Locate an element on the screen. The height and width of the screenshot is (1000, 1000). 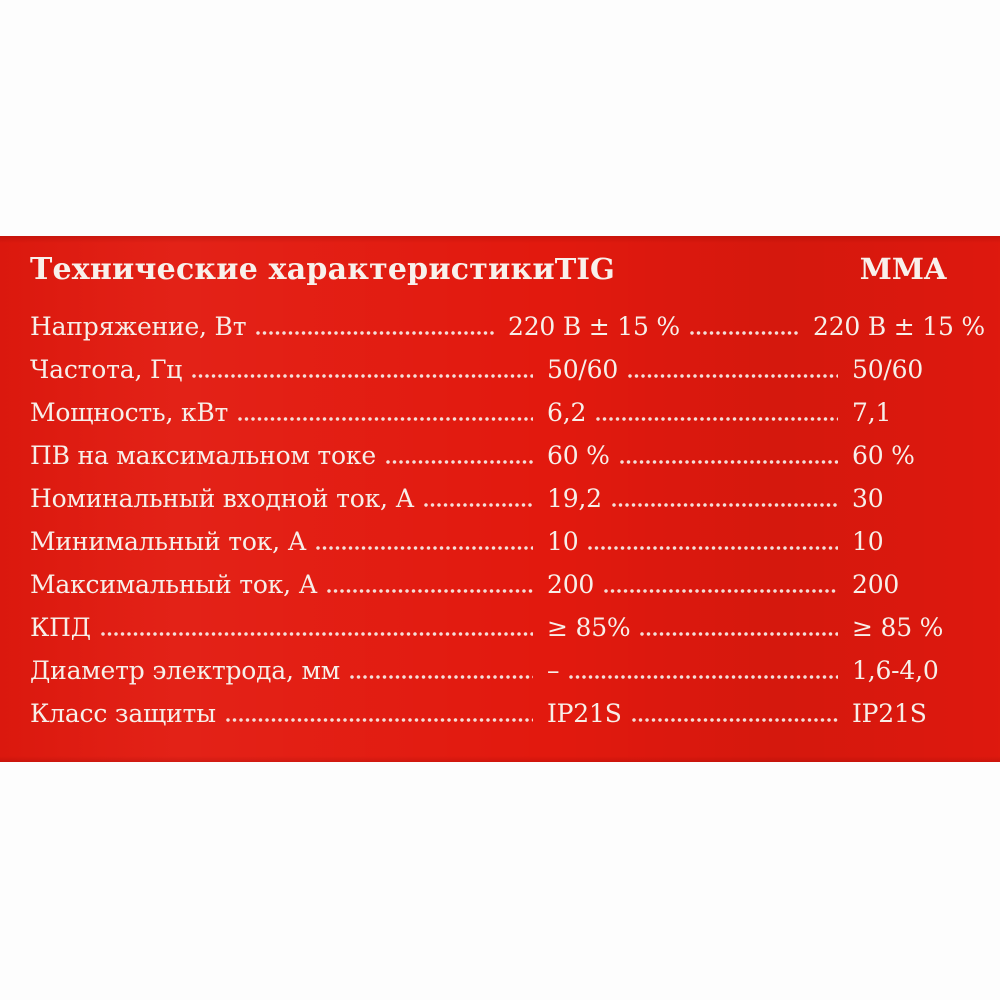
table-row: Номинальный входной ток, А 19,2 30 is located at coordinates (507, 505).